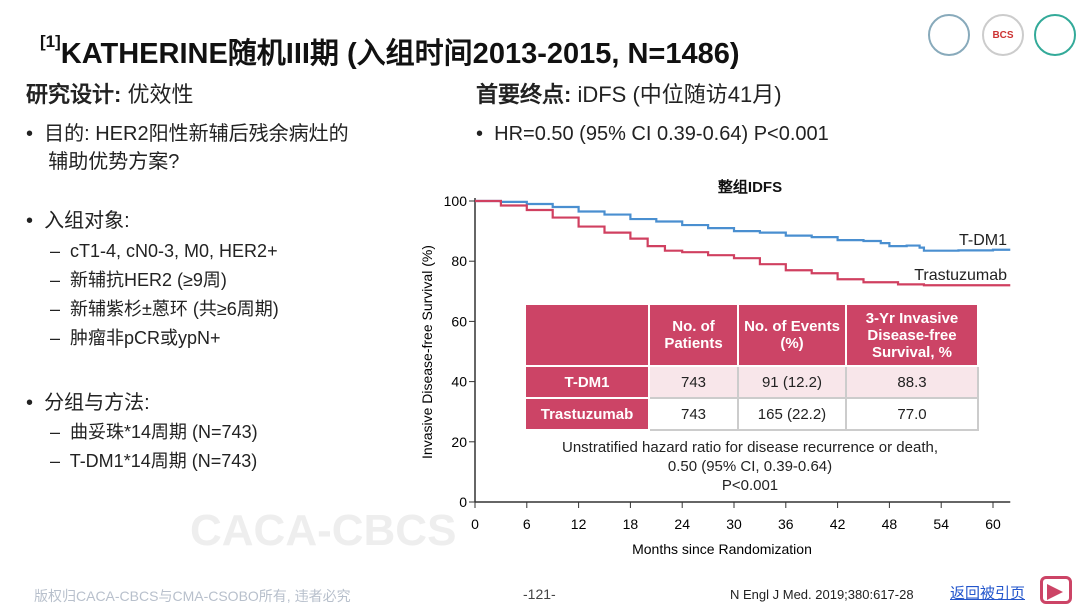 The width and height of the screenshot is (1080, 610). I want to click on y-tick-label: 60, so click(459, 321).